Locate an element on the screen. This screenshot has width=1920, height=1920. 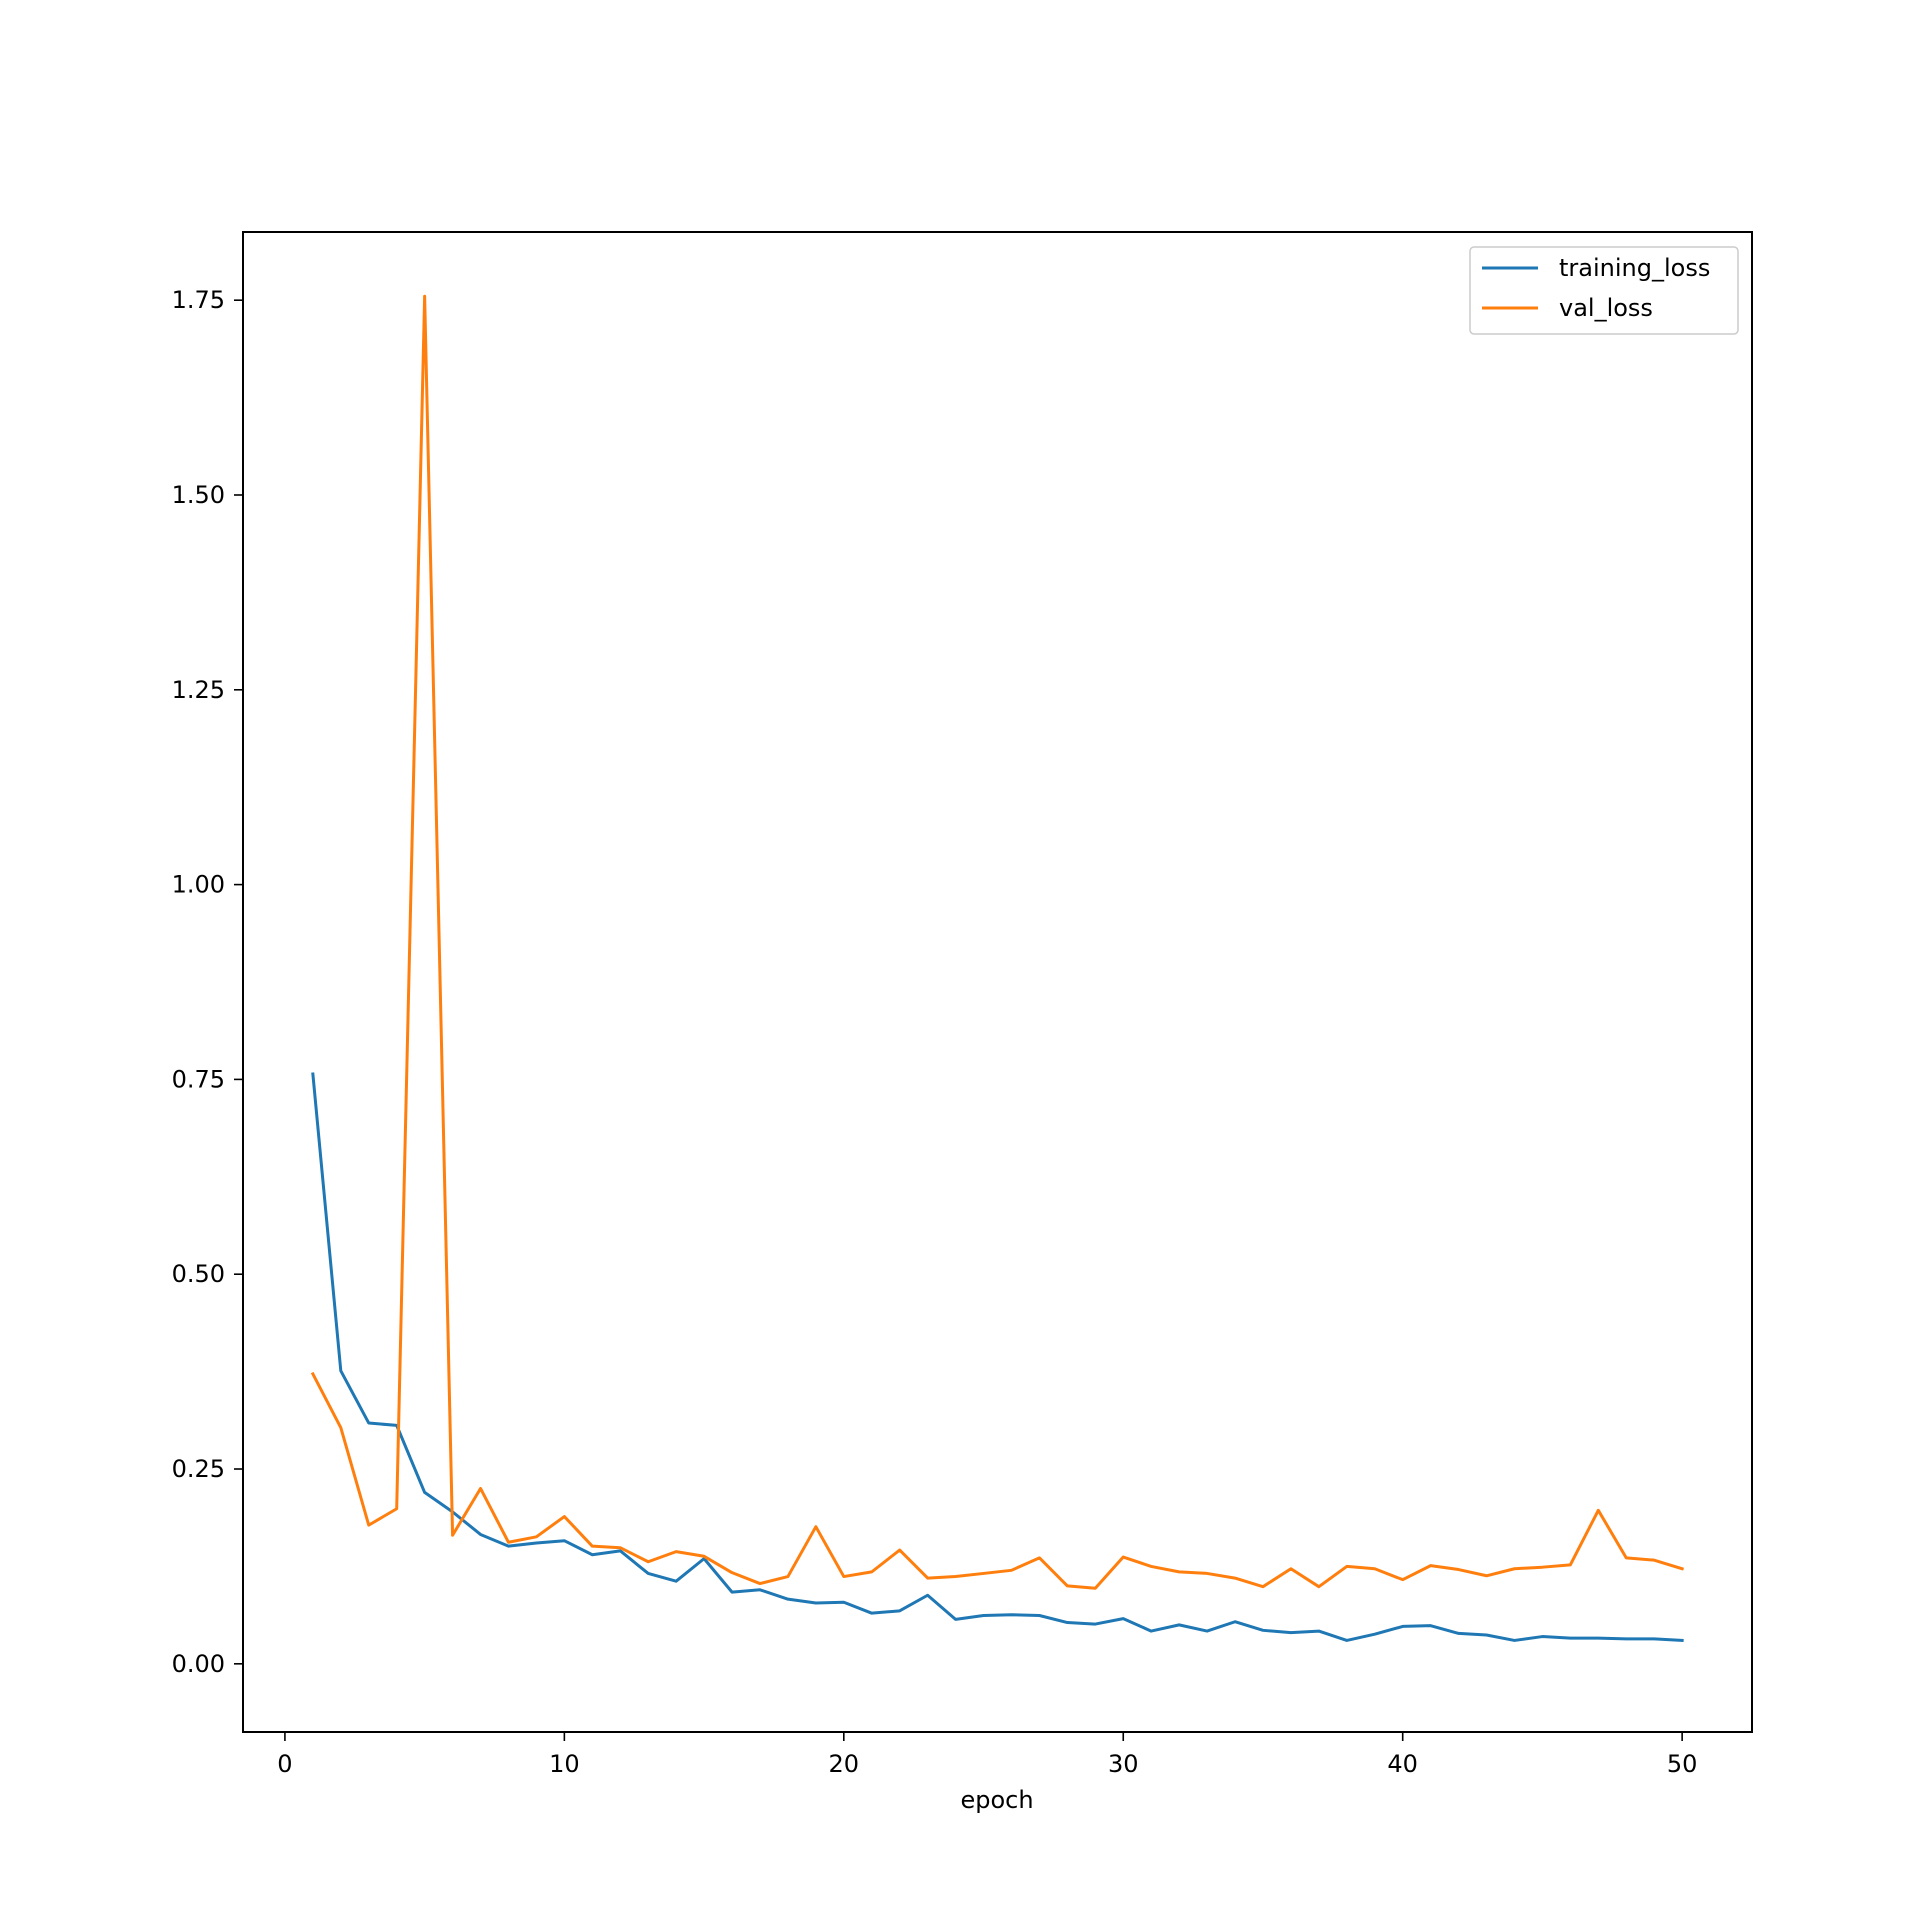
legend-label-training-loss: training_loss is located at coordinates (1634, 268).